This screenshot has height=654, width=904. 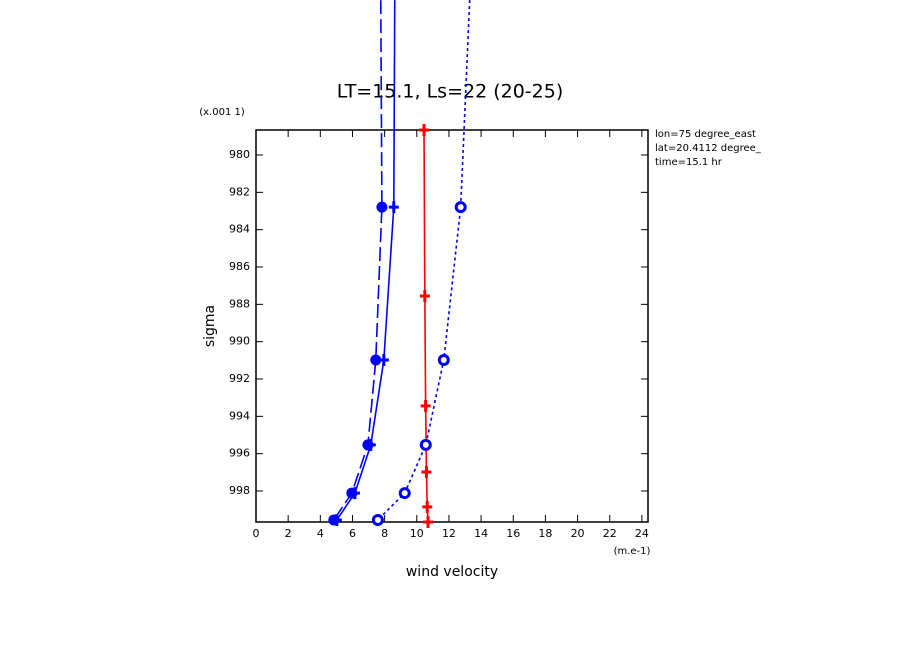 I want to click on y-tick-label: 984, so click(x=239, y=229).